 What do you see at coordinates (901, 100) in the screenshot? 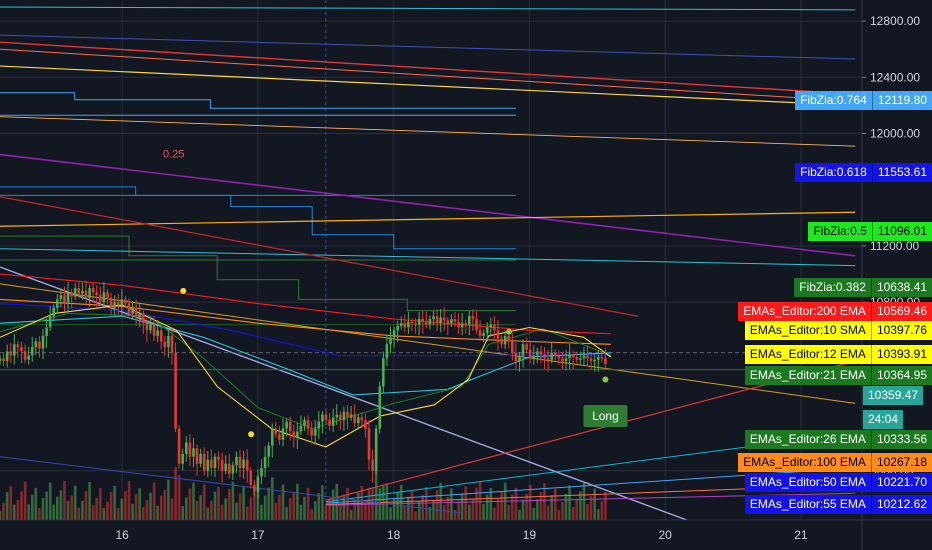
I see `price-label-value: 12119.80` at bounding box center [901, 100].